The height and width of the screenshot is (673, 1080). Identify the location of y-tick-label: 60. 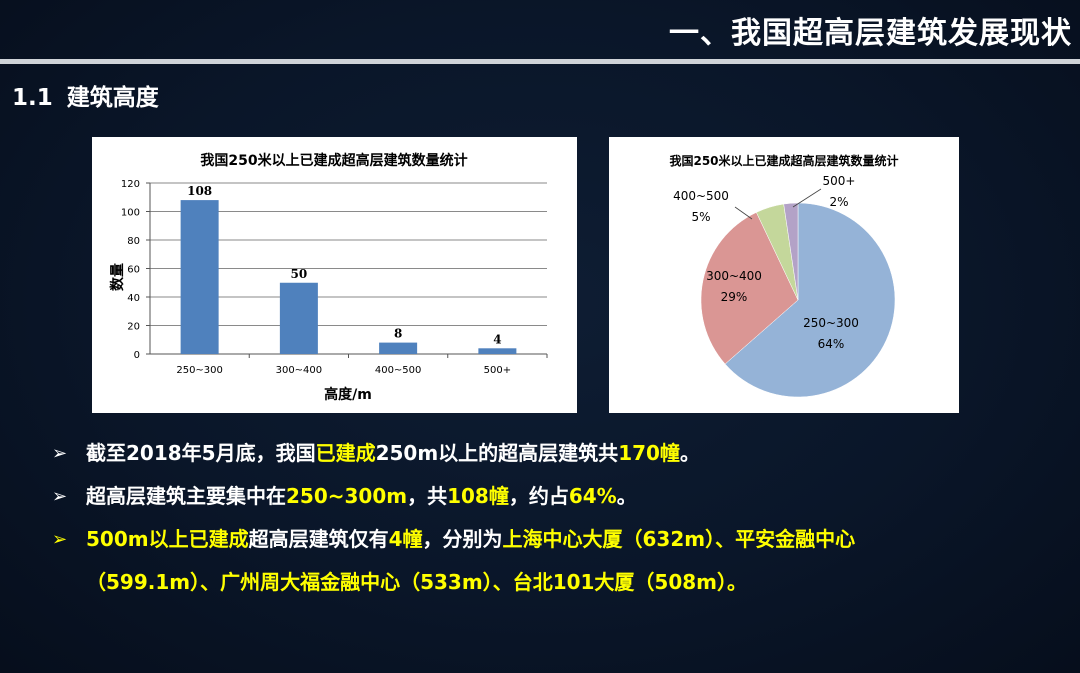
(133, 270).